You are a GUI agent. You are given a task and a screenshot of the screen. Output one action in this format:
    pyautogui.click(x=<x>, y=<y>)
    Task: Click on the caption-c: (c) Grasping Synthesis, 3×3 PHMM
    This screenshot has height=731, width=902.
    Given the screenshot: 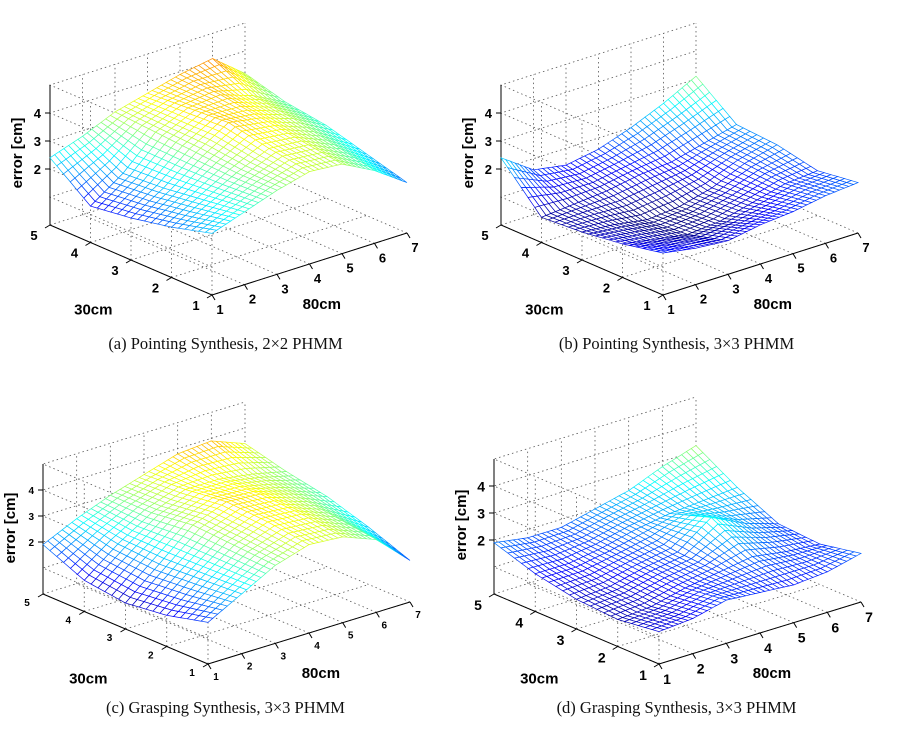 What is the action you would take?
    pyautogui.click(x=225, y=707)
    